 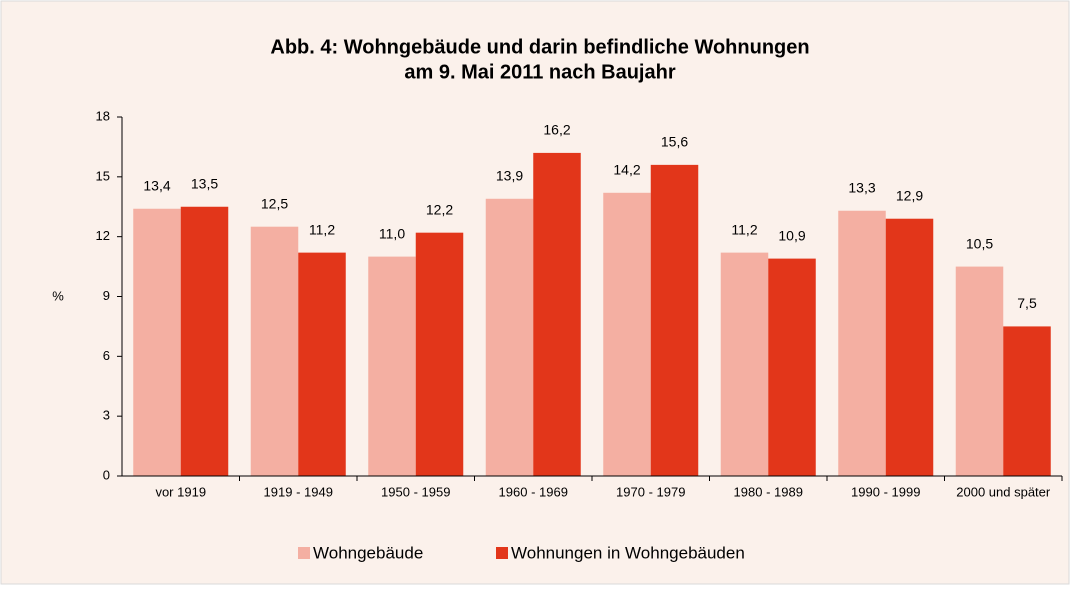 I want to click on value-label: 12,5, so click(x=274, y=203).